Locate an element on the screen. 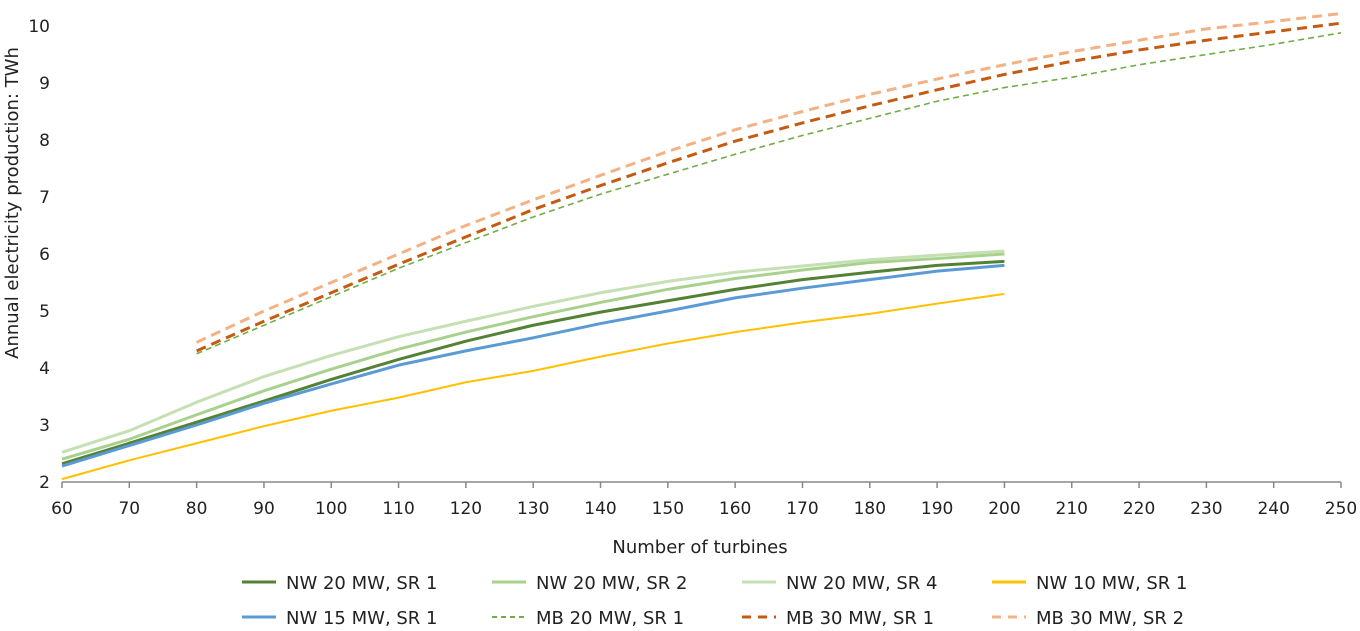 This screenshot has width=1360, height=631. x-tick-label: 60 is located at coordinates (62, 509).